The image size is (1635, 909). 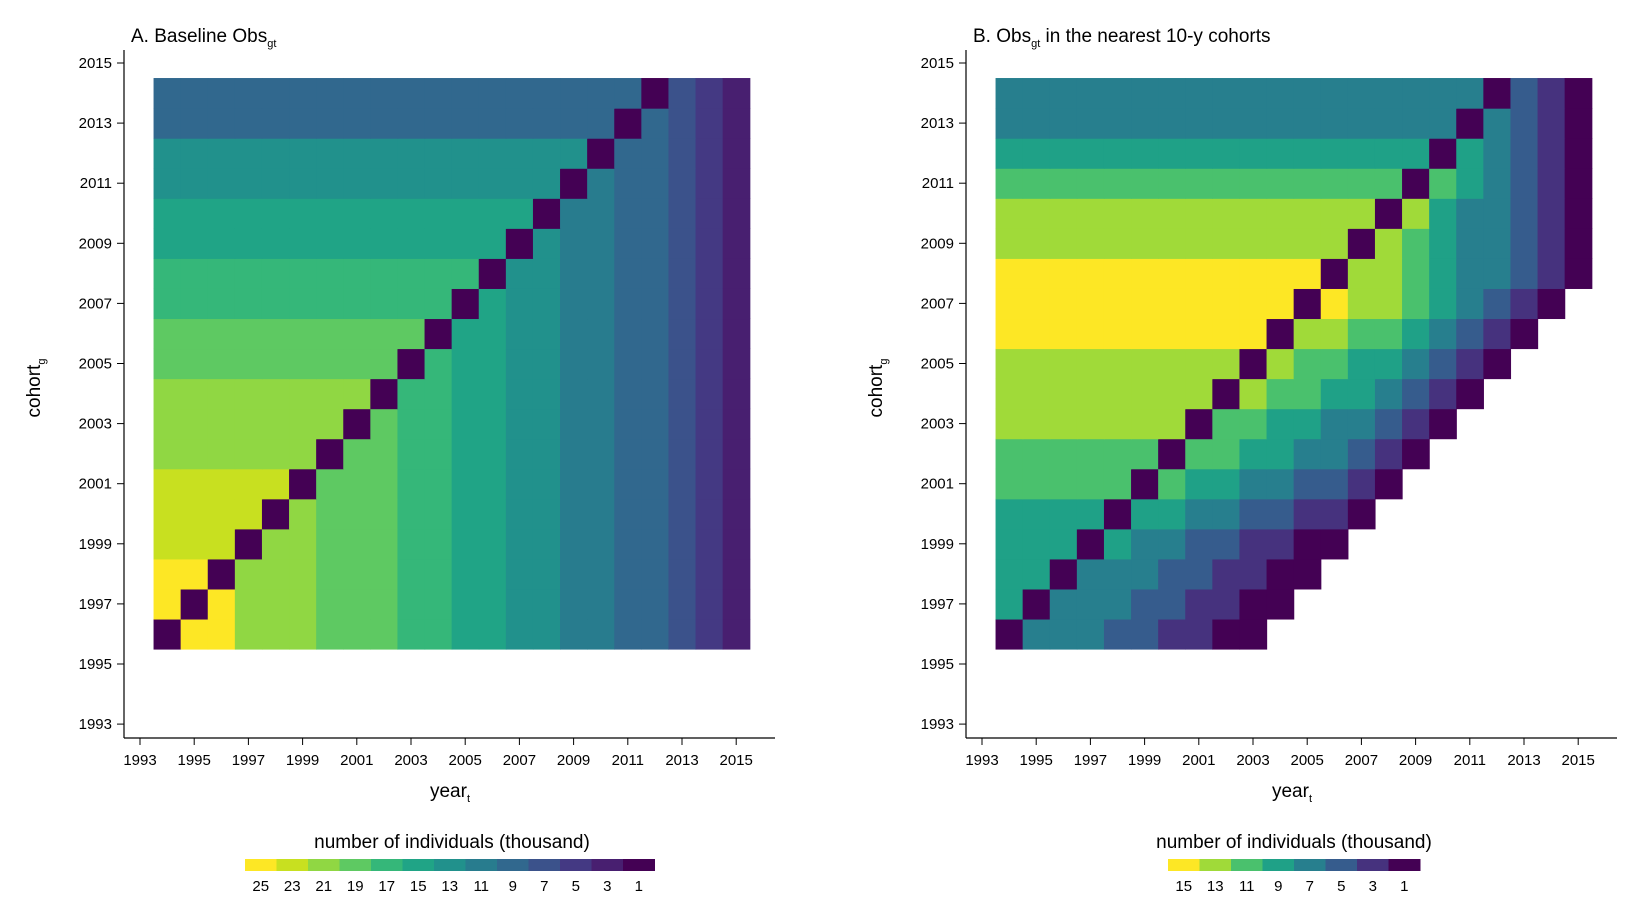 What do you see at coordinates (452, 842) in the screenshot?
I see `panel-a-legend-title: number of individuals (thousand)` at bounding box center [452, 842].